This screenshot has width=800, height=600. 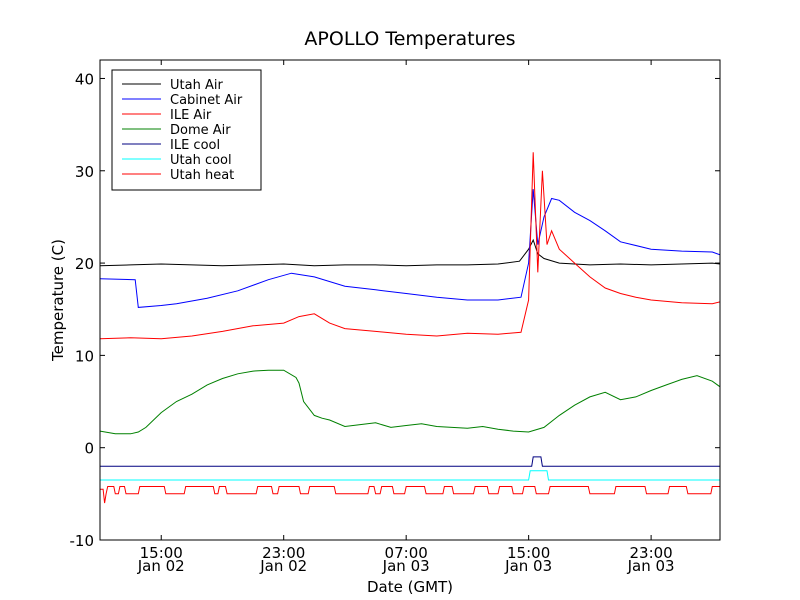 What do you see at coordinates (195, 145) in the screenshot?
I see `legend-label: ILE cool` at bounding box center [195, 145].